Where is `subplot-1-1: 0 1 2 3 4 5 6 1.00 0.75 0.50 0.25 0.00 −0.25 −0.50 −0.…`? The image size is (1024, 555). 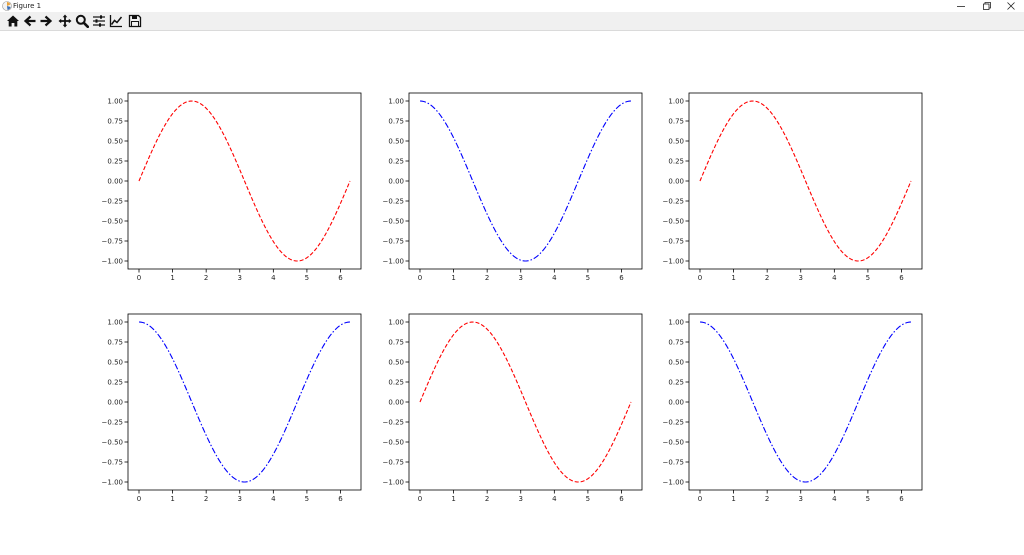
subplot-1-1: 0 1 2 3 4 5 6 1.00 0.75 0.50 0.25 0.00 −0.25 −0.50 −0.… is located at coordinates (232, 187).